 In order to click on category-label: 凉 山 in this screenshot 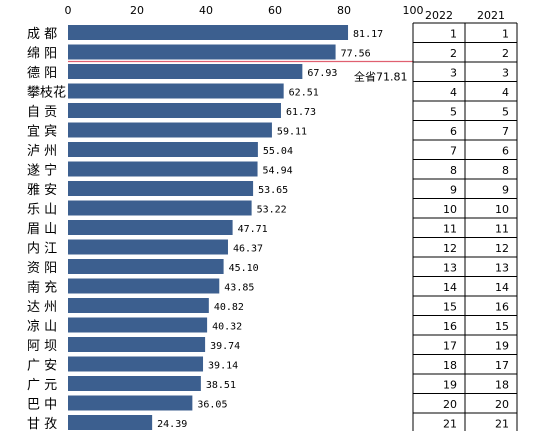, I will do `click(42, 326)`.